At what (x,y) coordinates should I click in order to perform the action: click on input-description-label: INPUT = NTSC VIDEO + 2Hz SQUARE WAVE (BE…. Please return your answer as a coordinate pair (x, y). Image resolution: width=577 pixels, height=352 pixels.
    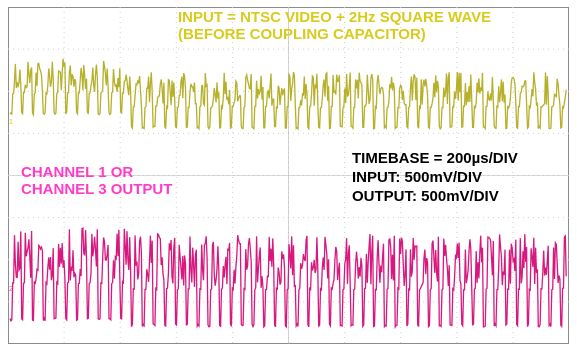
    Looking at the image, I should click on (334, 26).